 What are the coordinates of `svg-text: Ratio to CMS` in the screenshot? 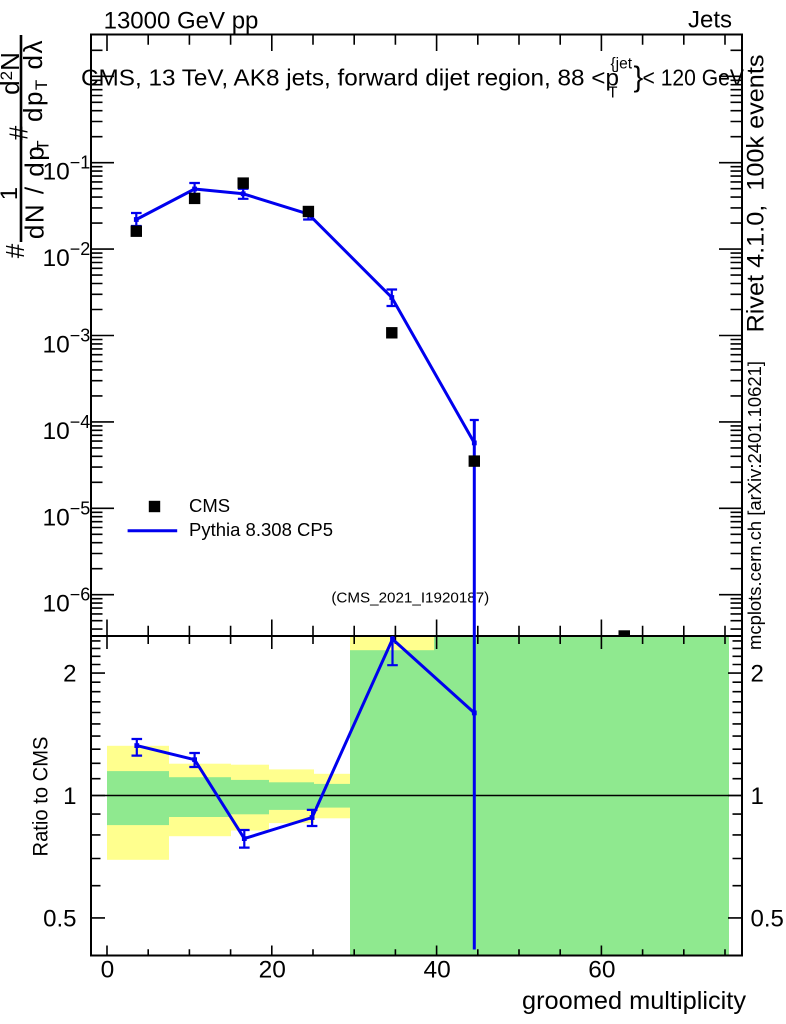 It's located at (41, 797).